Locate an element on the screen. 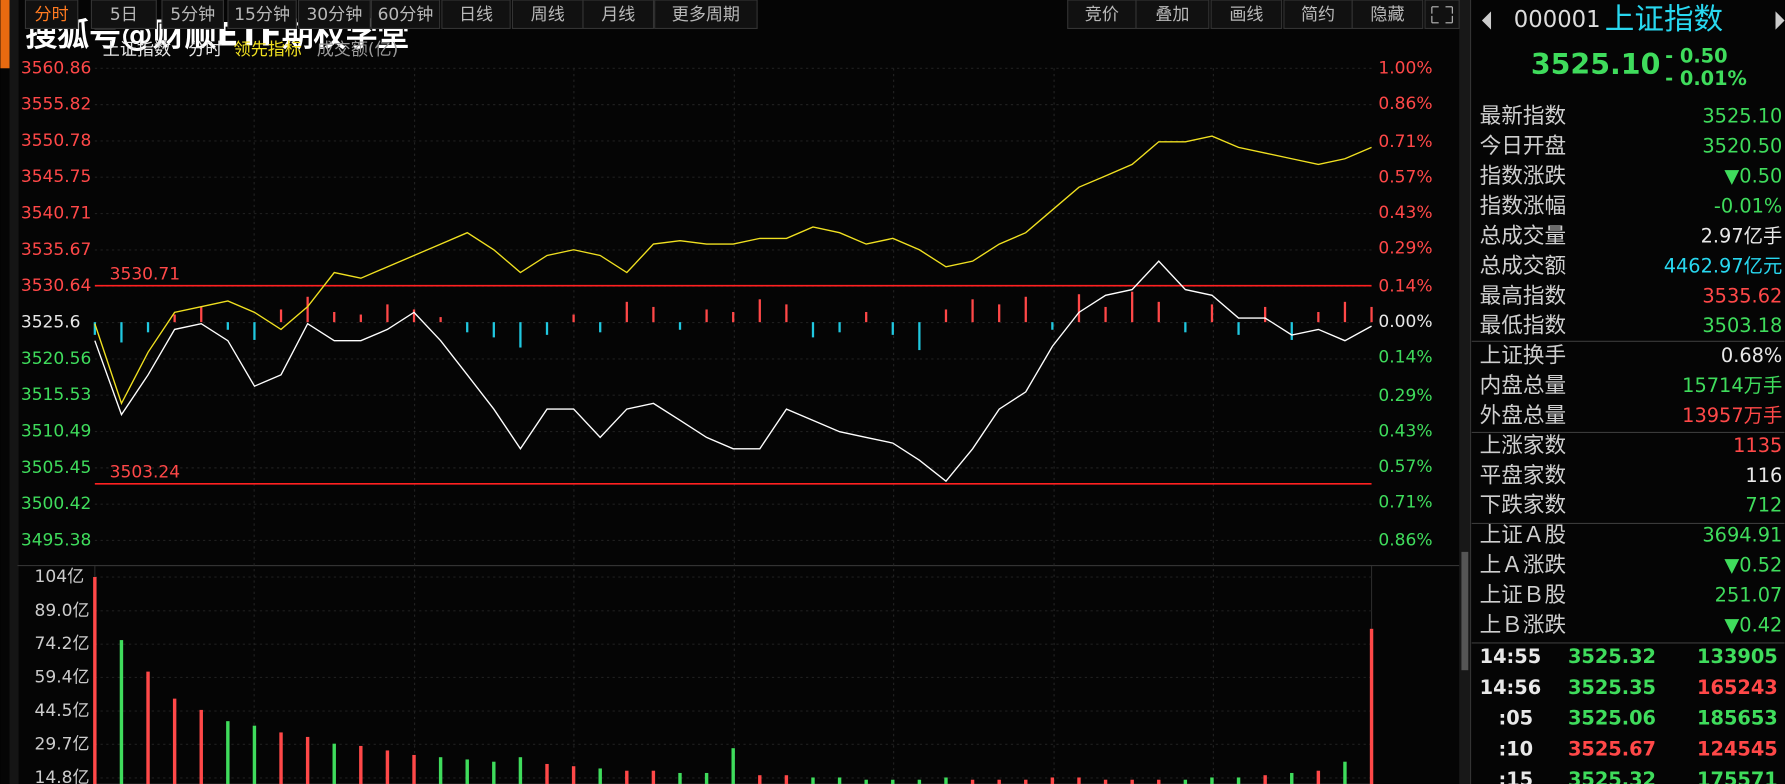 This screenshot has height=784, width=1785. tab-label: 更多周期 is located at coordinates (706, 15).